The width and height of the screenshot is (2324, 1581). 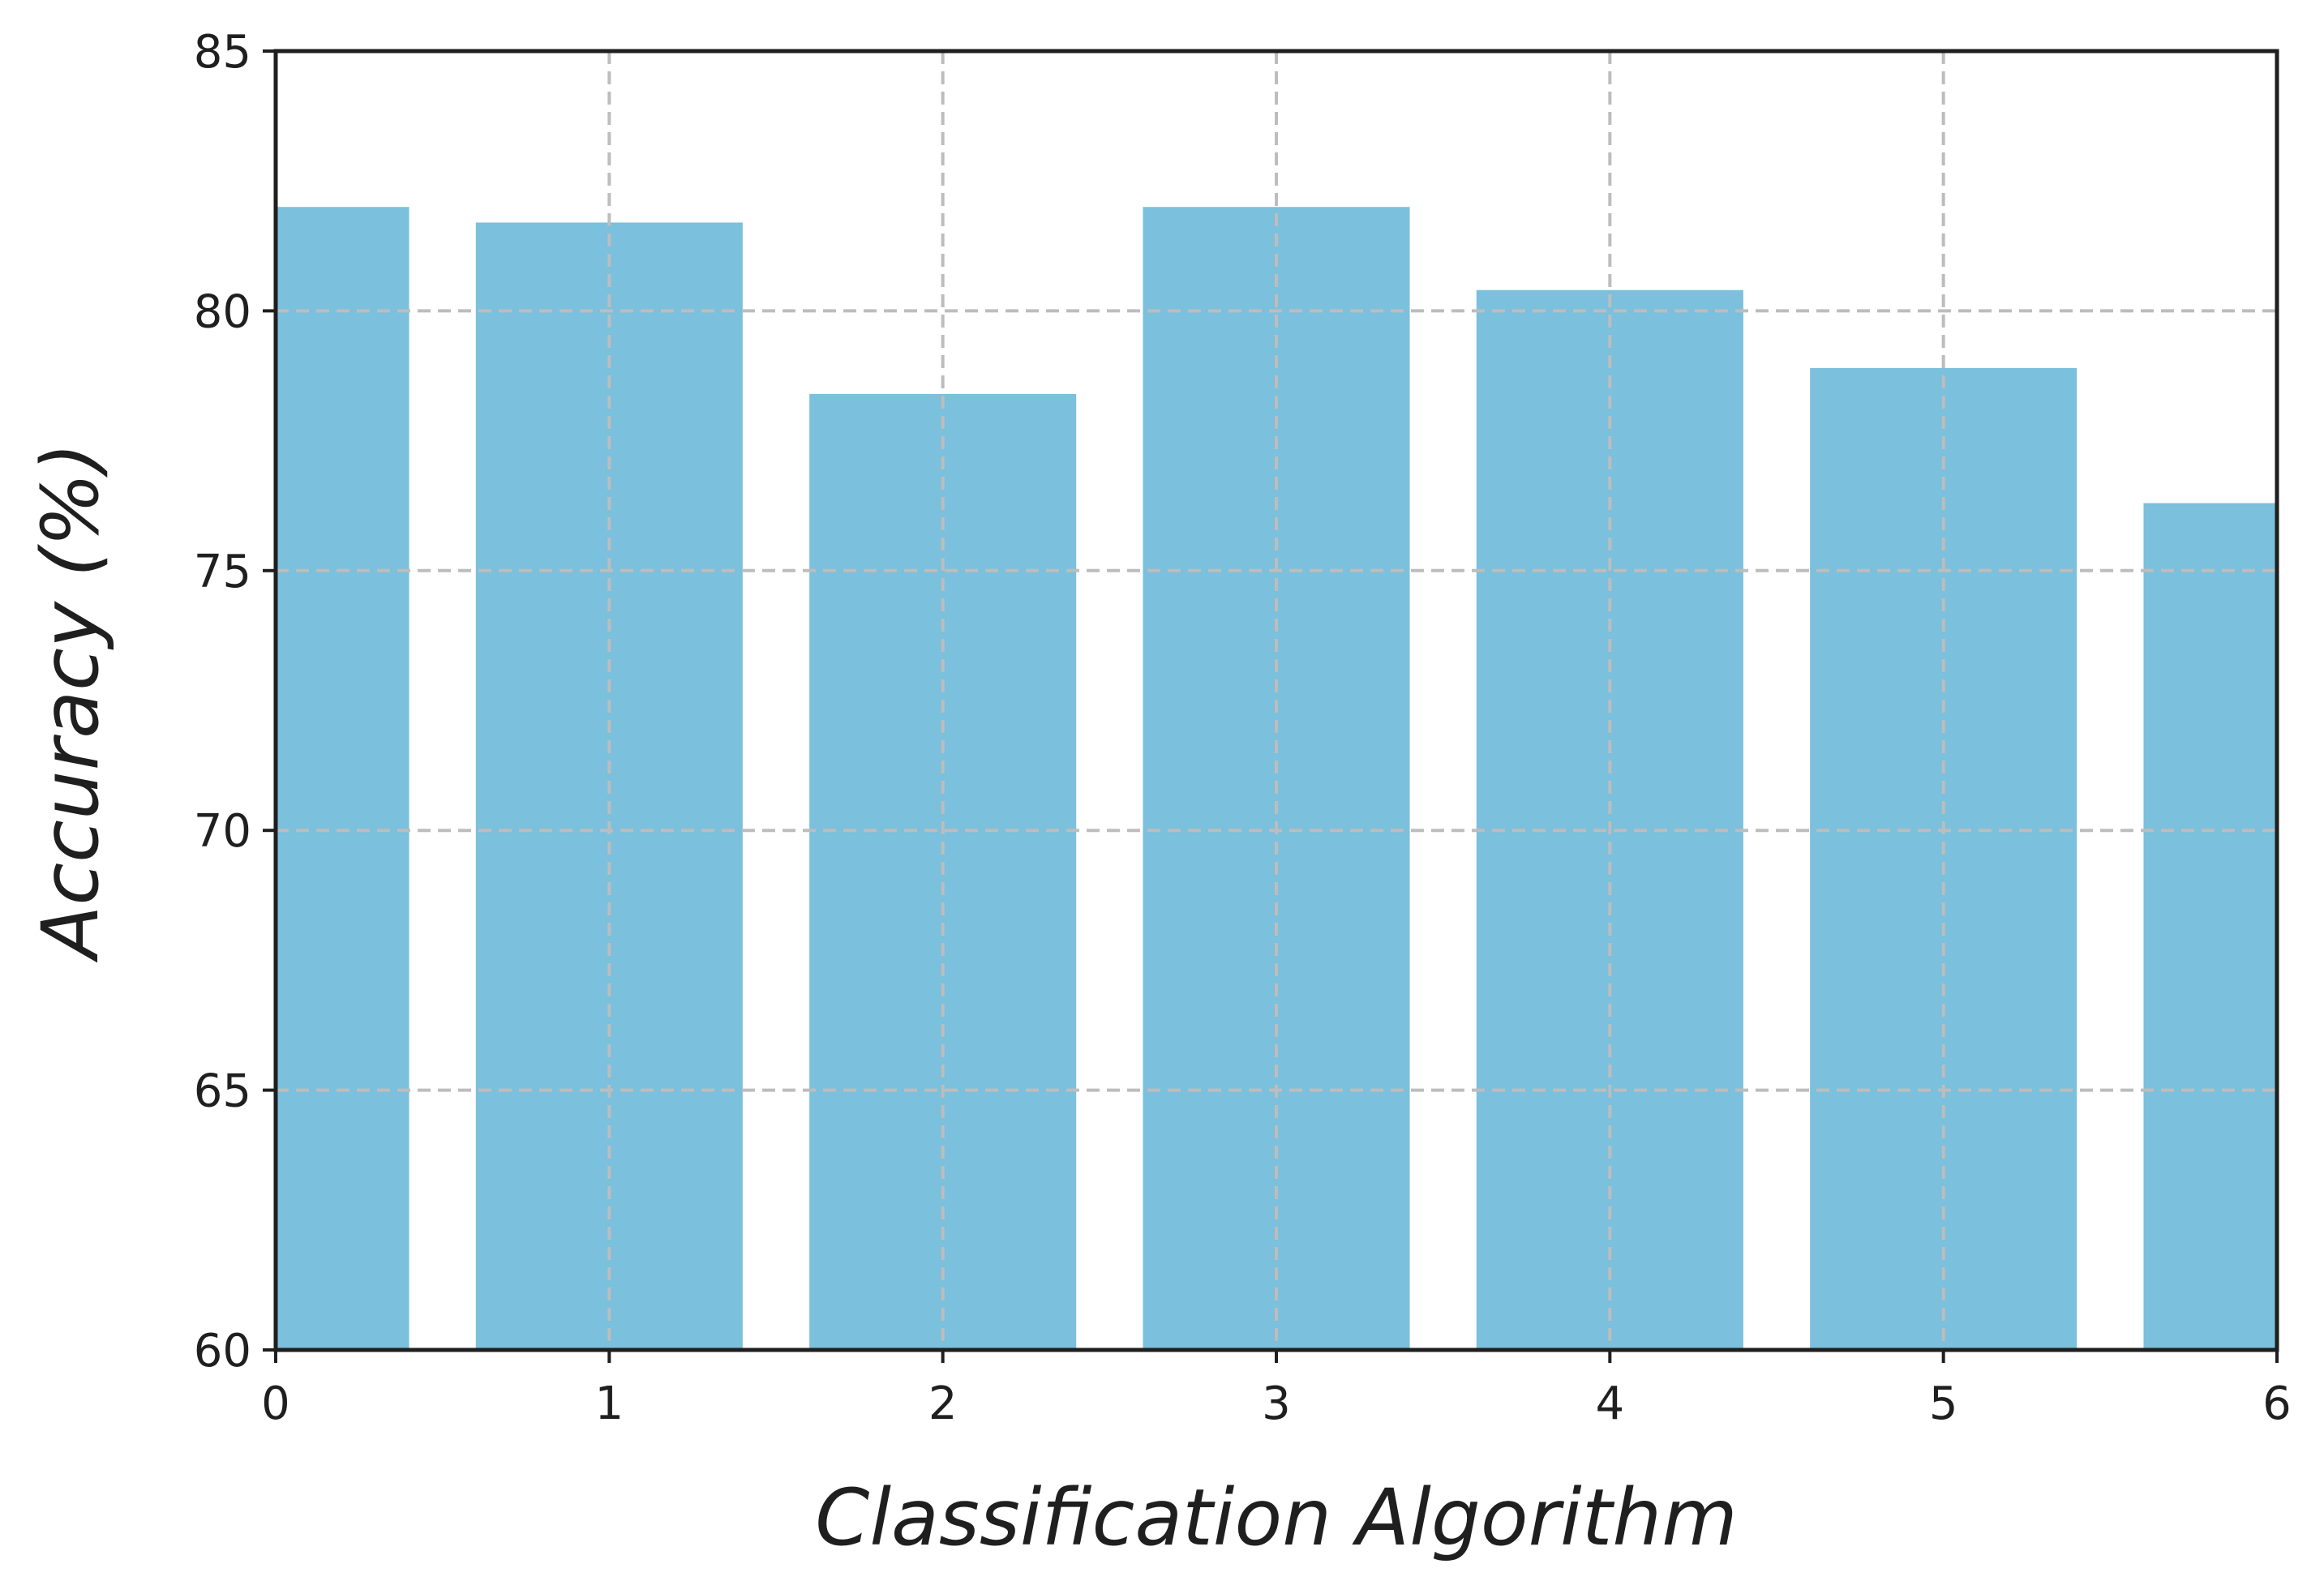 I want to click on x-tick-label-4: 4, so click(x=1610, y=1403).